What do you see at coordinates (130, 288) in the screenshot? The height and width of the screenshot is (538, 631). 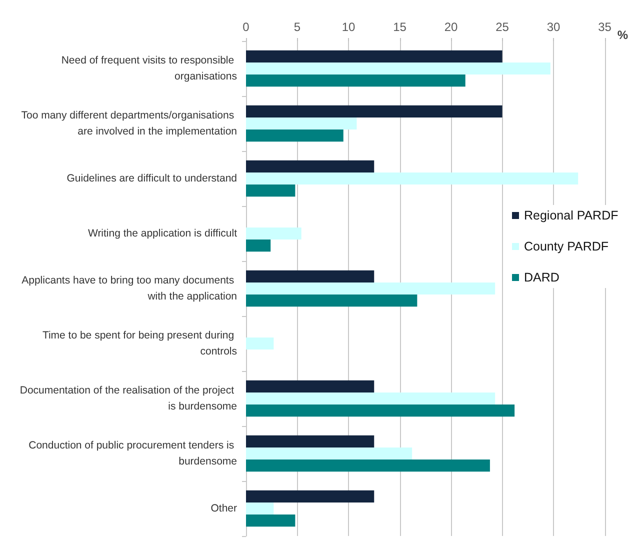 I see `y-tick-label: Applicants have to bring too many documents with the application` at bounding box center [130, 288].